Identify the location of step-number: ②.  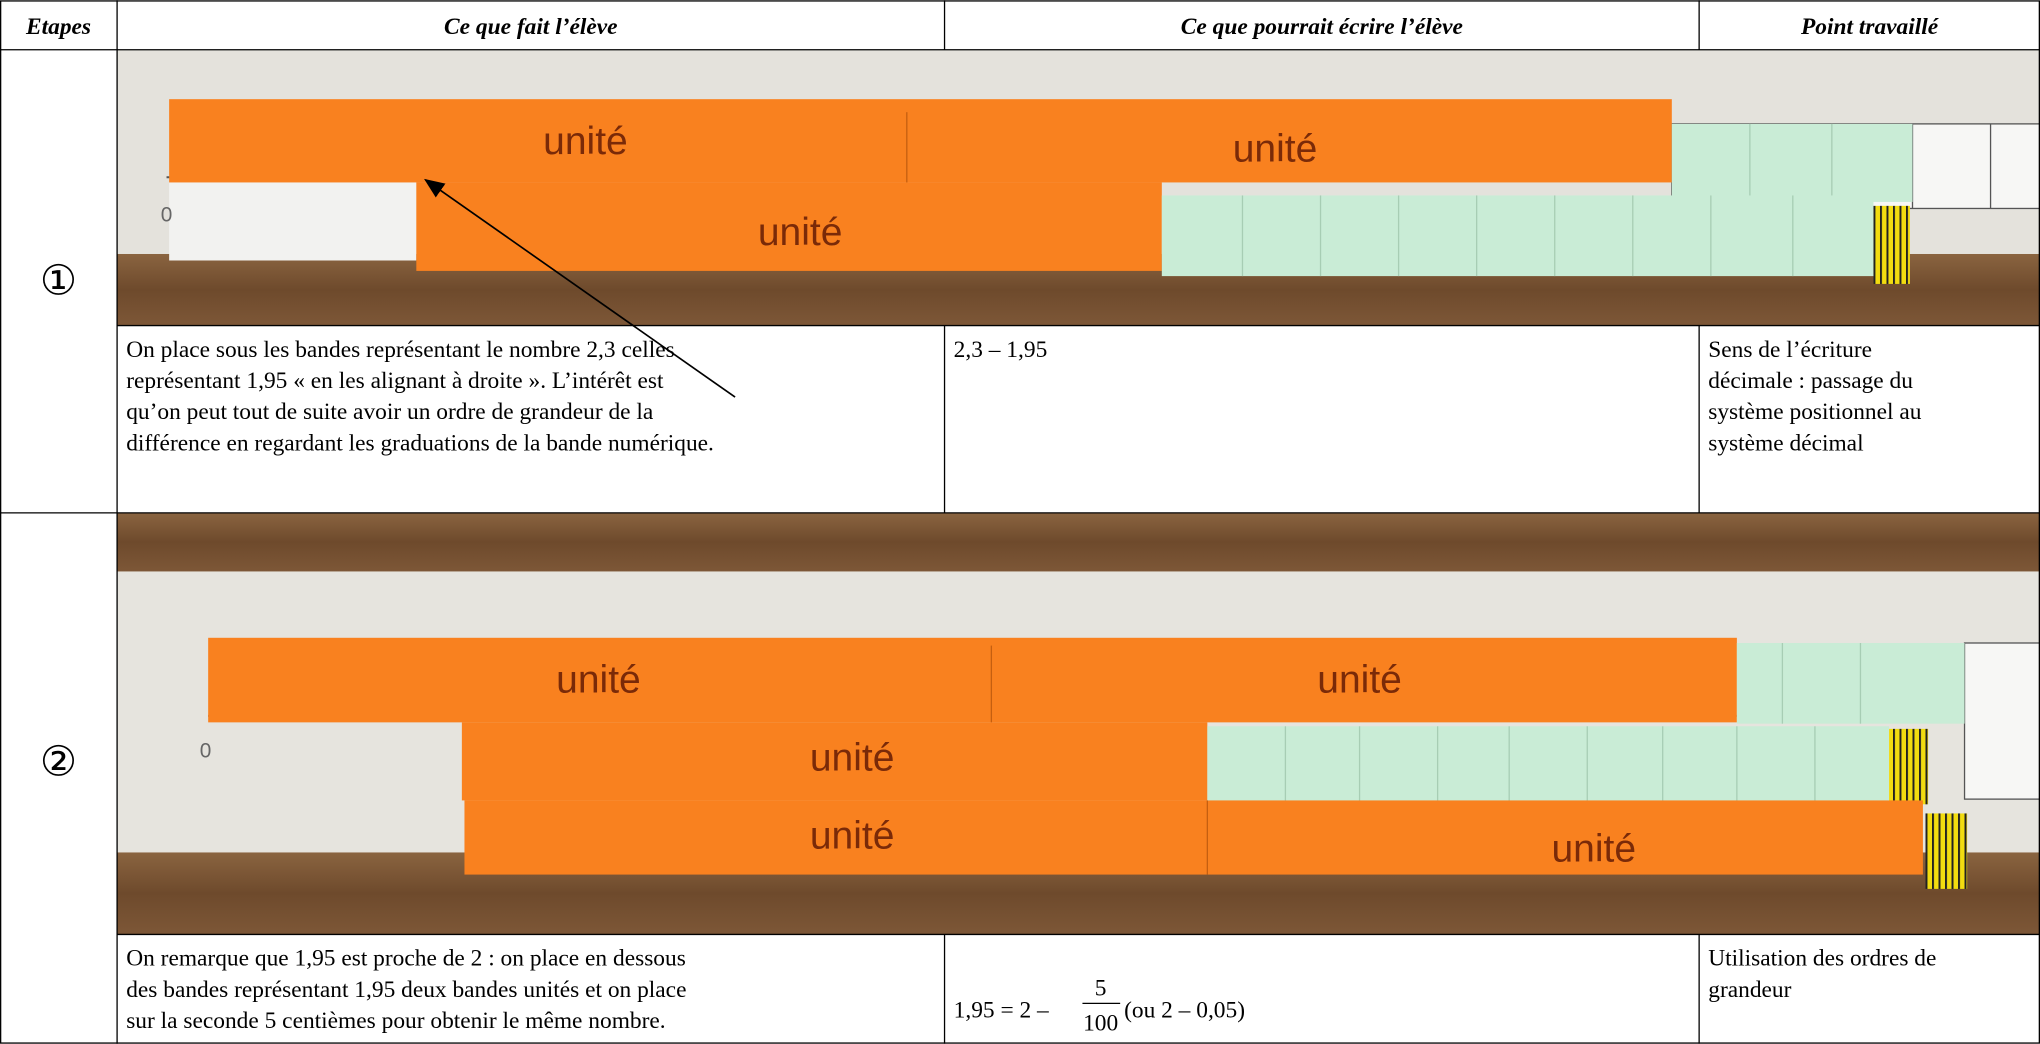
(58, 763).